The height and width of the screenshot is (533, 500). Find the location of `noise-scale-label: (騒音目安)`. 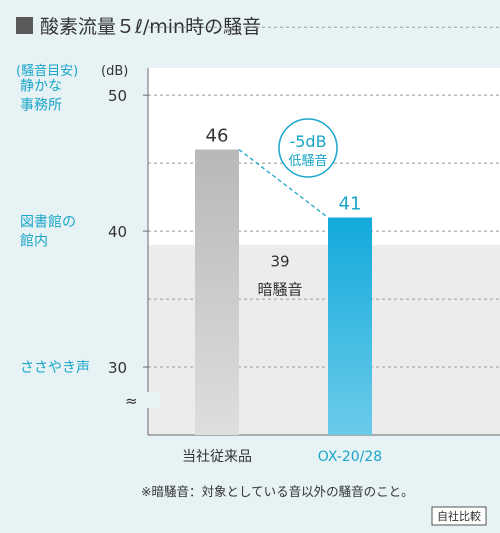

noise-scale-label: (騒音目安) is located at coordinates (47, 71).